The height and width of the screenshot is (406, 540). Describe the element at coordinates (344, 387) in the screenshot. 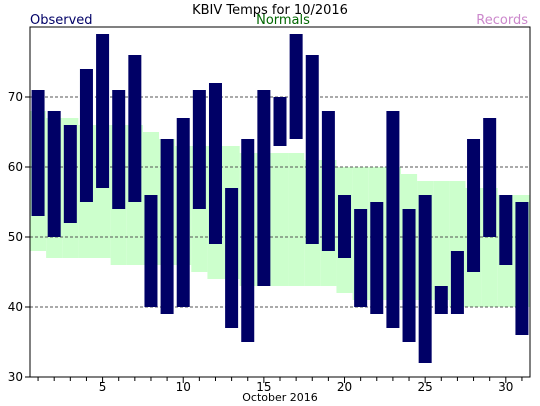

I see `x-tick-label-20: 20` at that location.